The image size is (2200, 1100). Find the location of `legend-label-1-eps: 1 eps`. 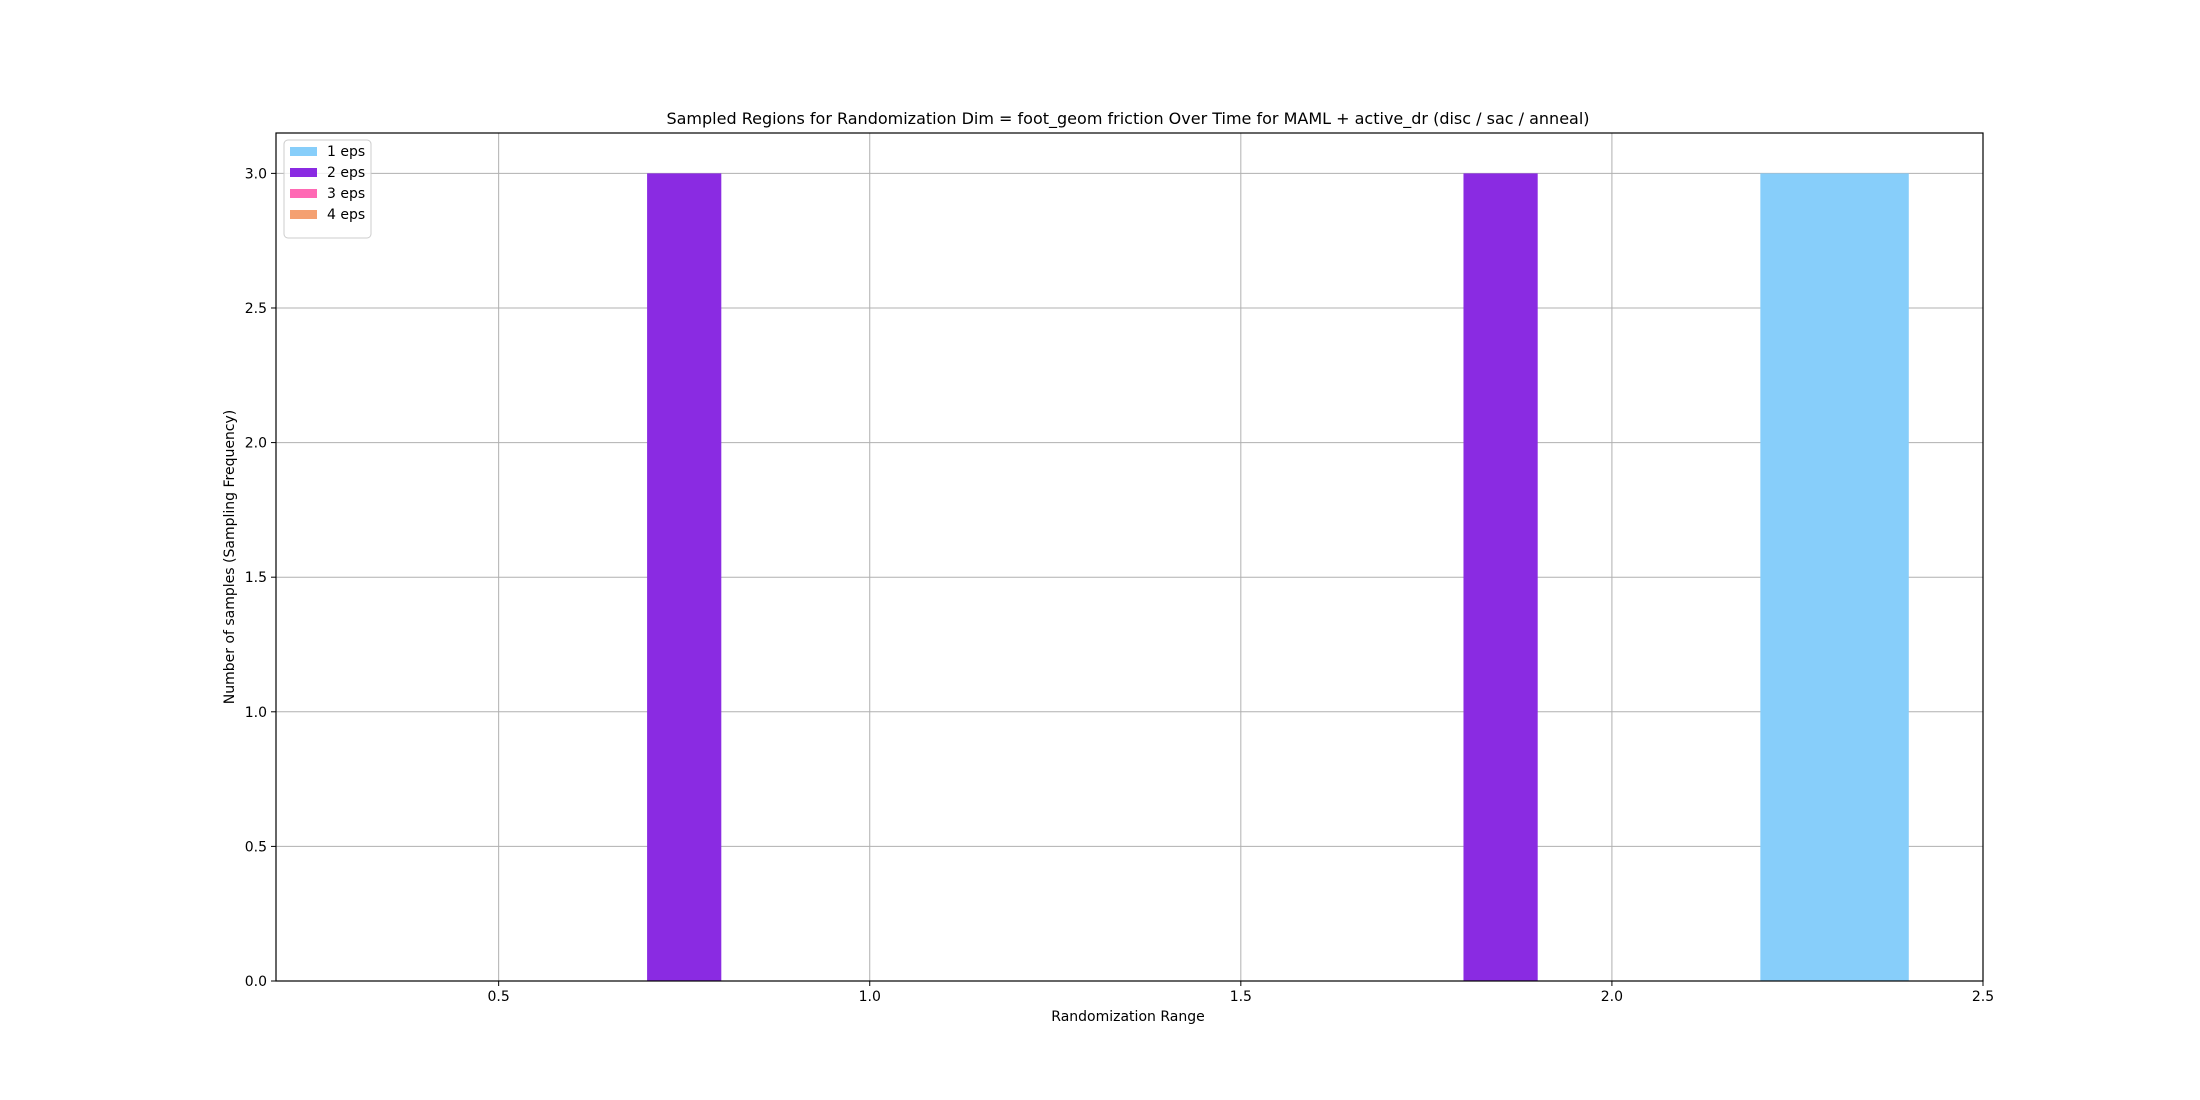

legend-label-1-eps: 1 eps is located at coordinates (346, 152).